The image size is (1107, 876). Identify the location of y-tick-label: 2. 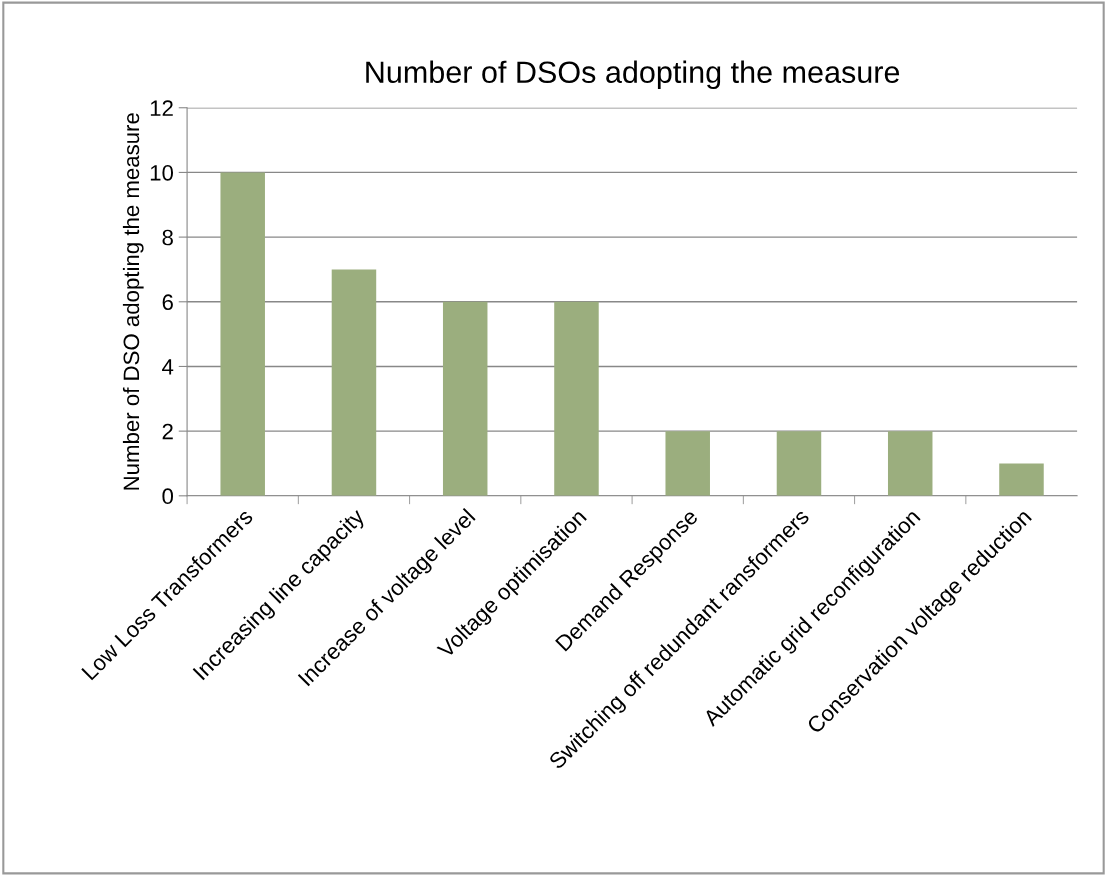
(167, 431).